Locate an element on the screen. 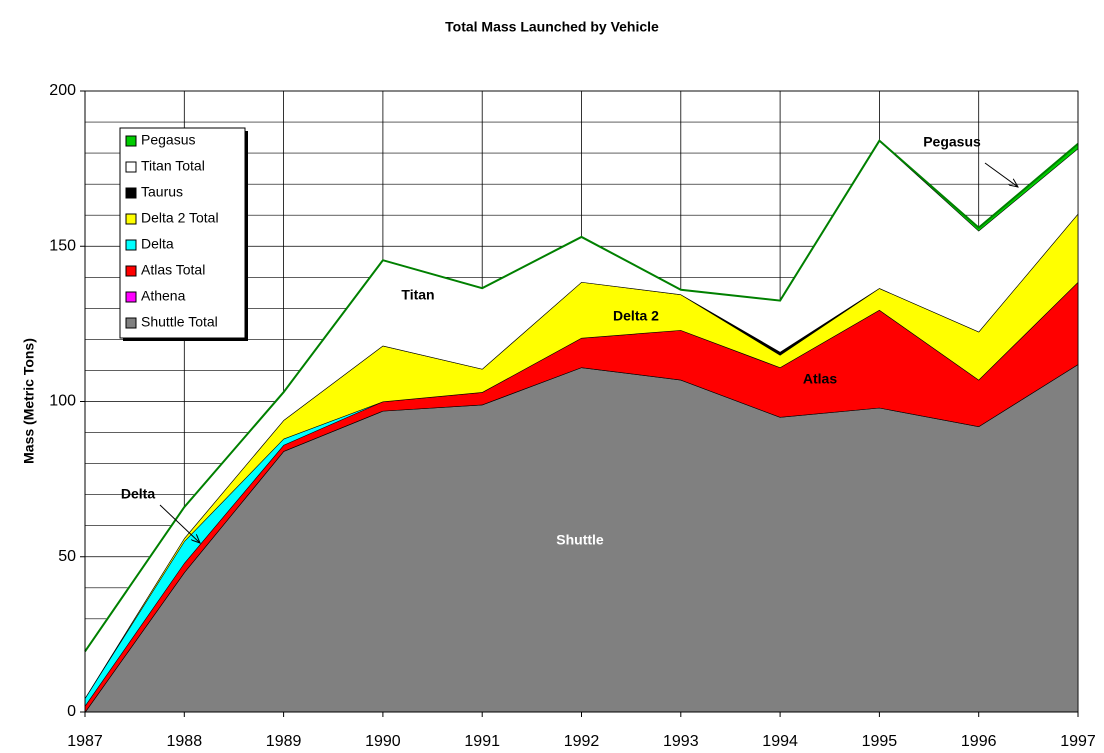 The width and height of the screenshot is (1104, 753). chart-title: Total Mass Launched by Vehicle is located at coordinates (552, 27).